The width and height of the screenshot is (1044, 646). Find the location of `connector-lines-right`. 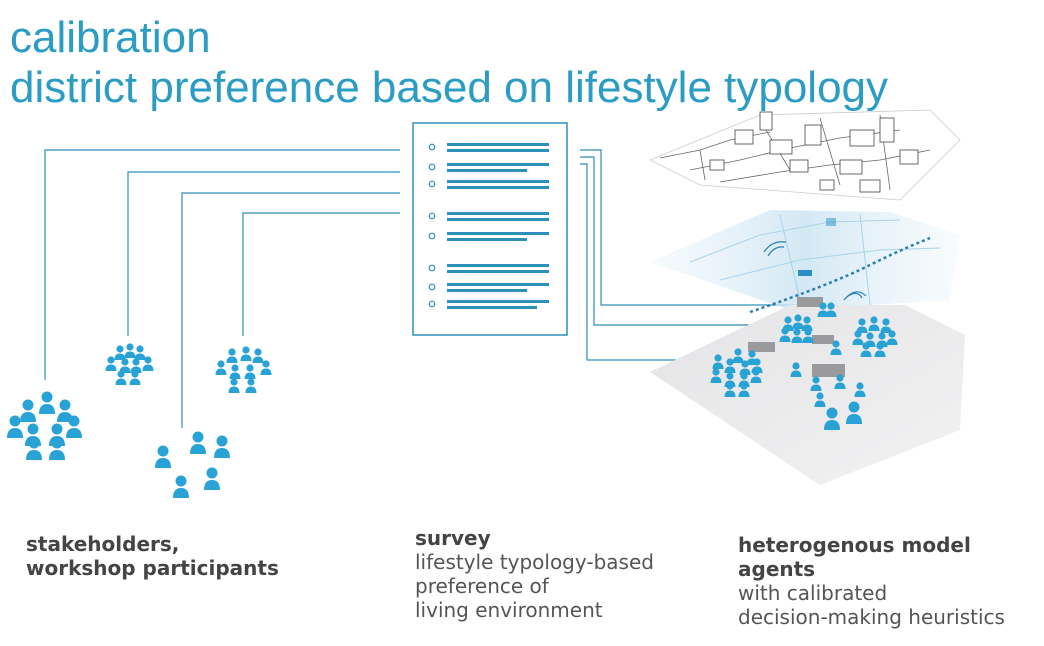

connector-lines-right is located at coordinates (690, 255).